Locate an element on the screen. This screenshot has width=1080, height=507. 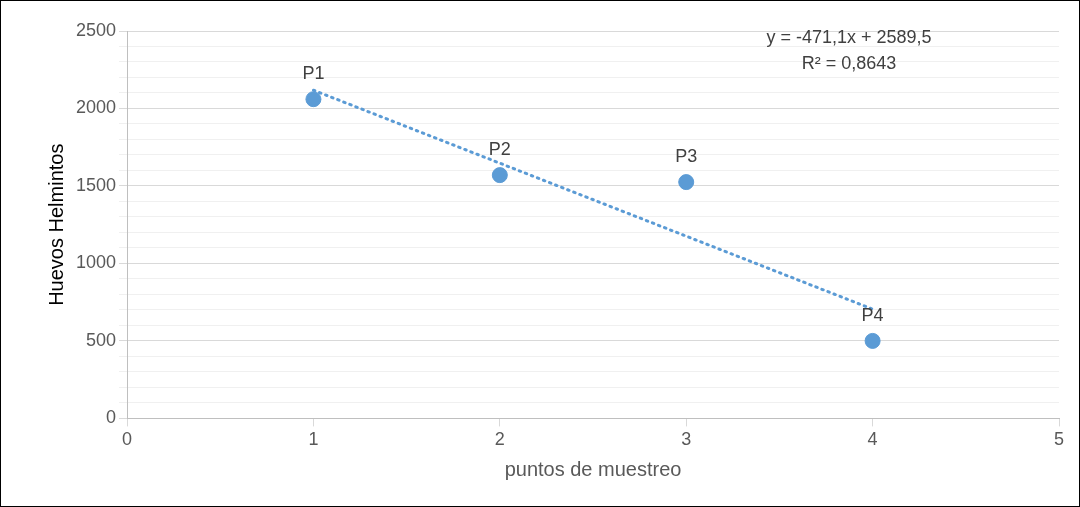
y-axis-title: Huevos Helmintos is located at coordinates (55, 224).